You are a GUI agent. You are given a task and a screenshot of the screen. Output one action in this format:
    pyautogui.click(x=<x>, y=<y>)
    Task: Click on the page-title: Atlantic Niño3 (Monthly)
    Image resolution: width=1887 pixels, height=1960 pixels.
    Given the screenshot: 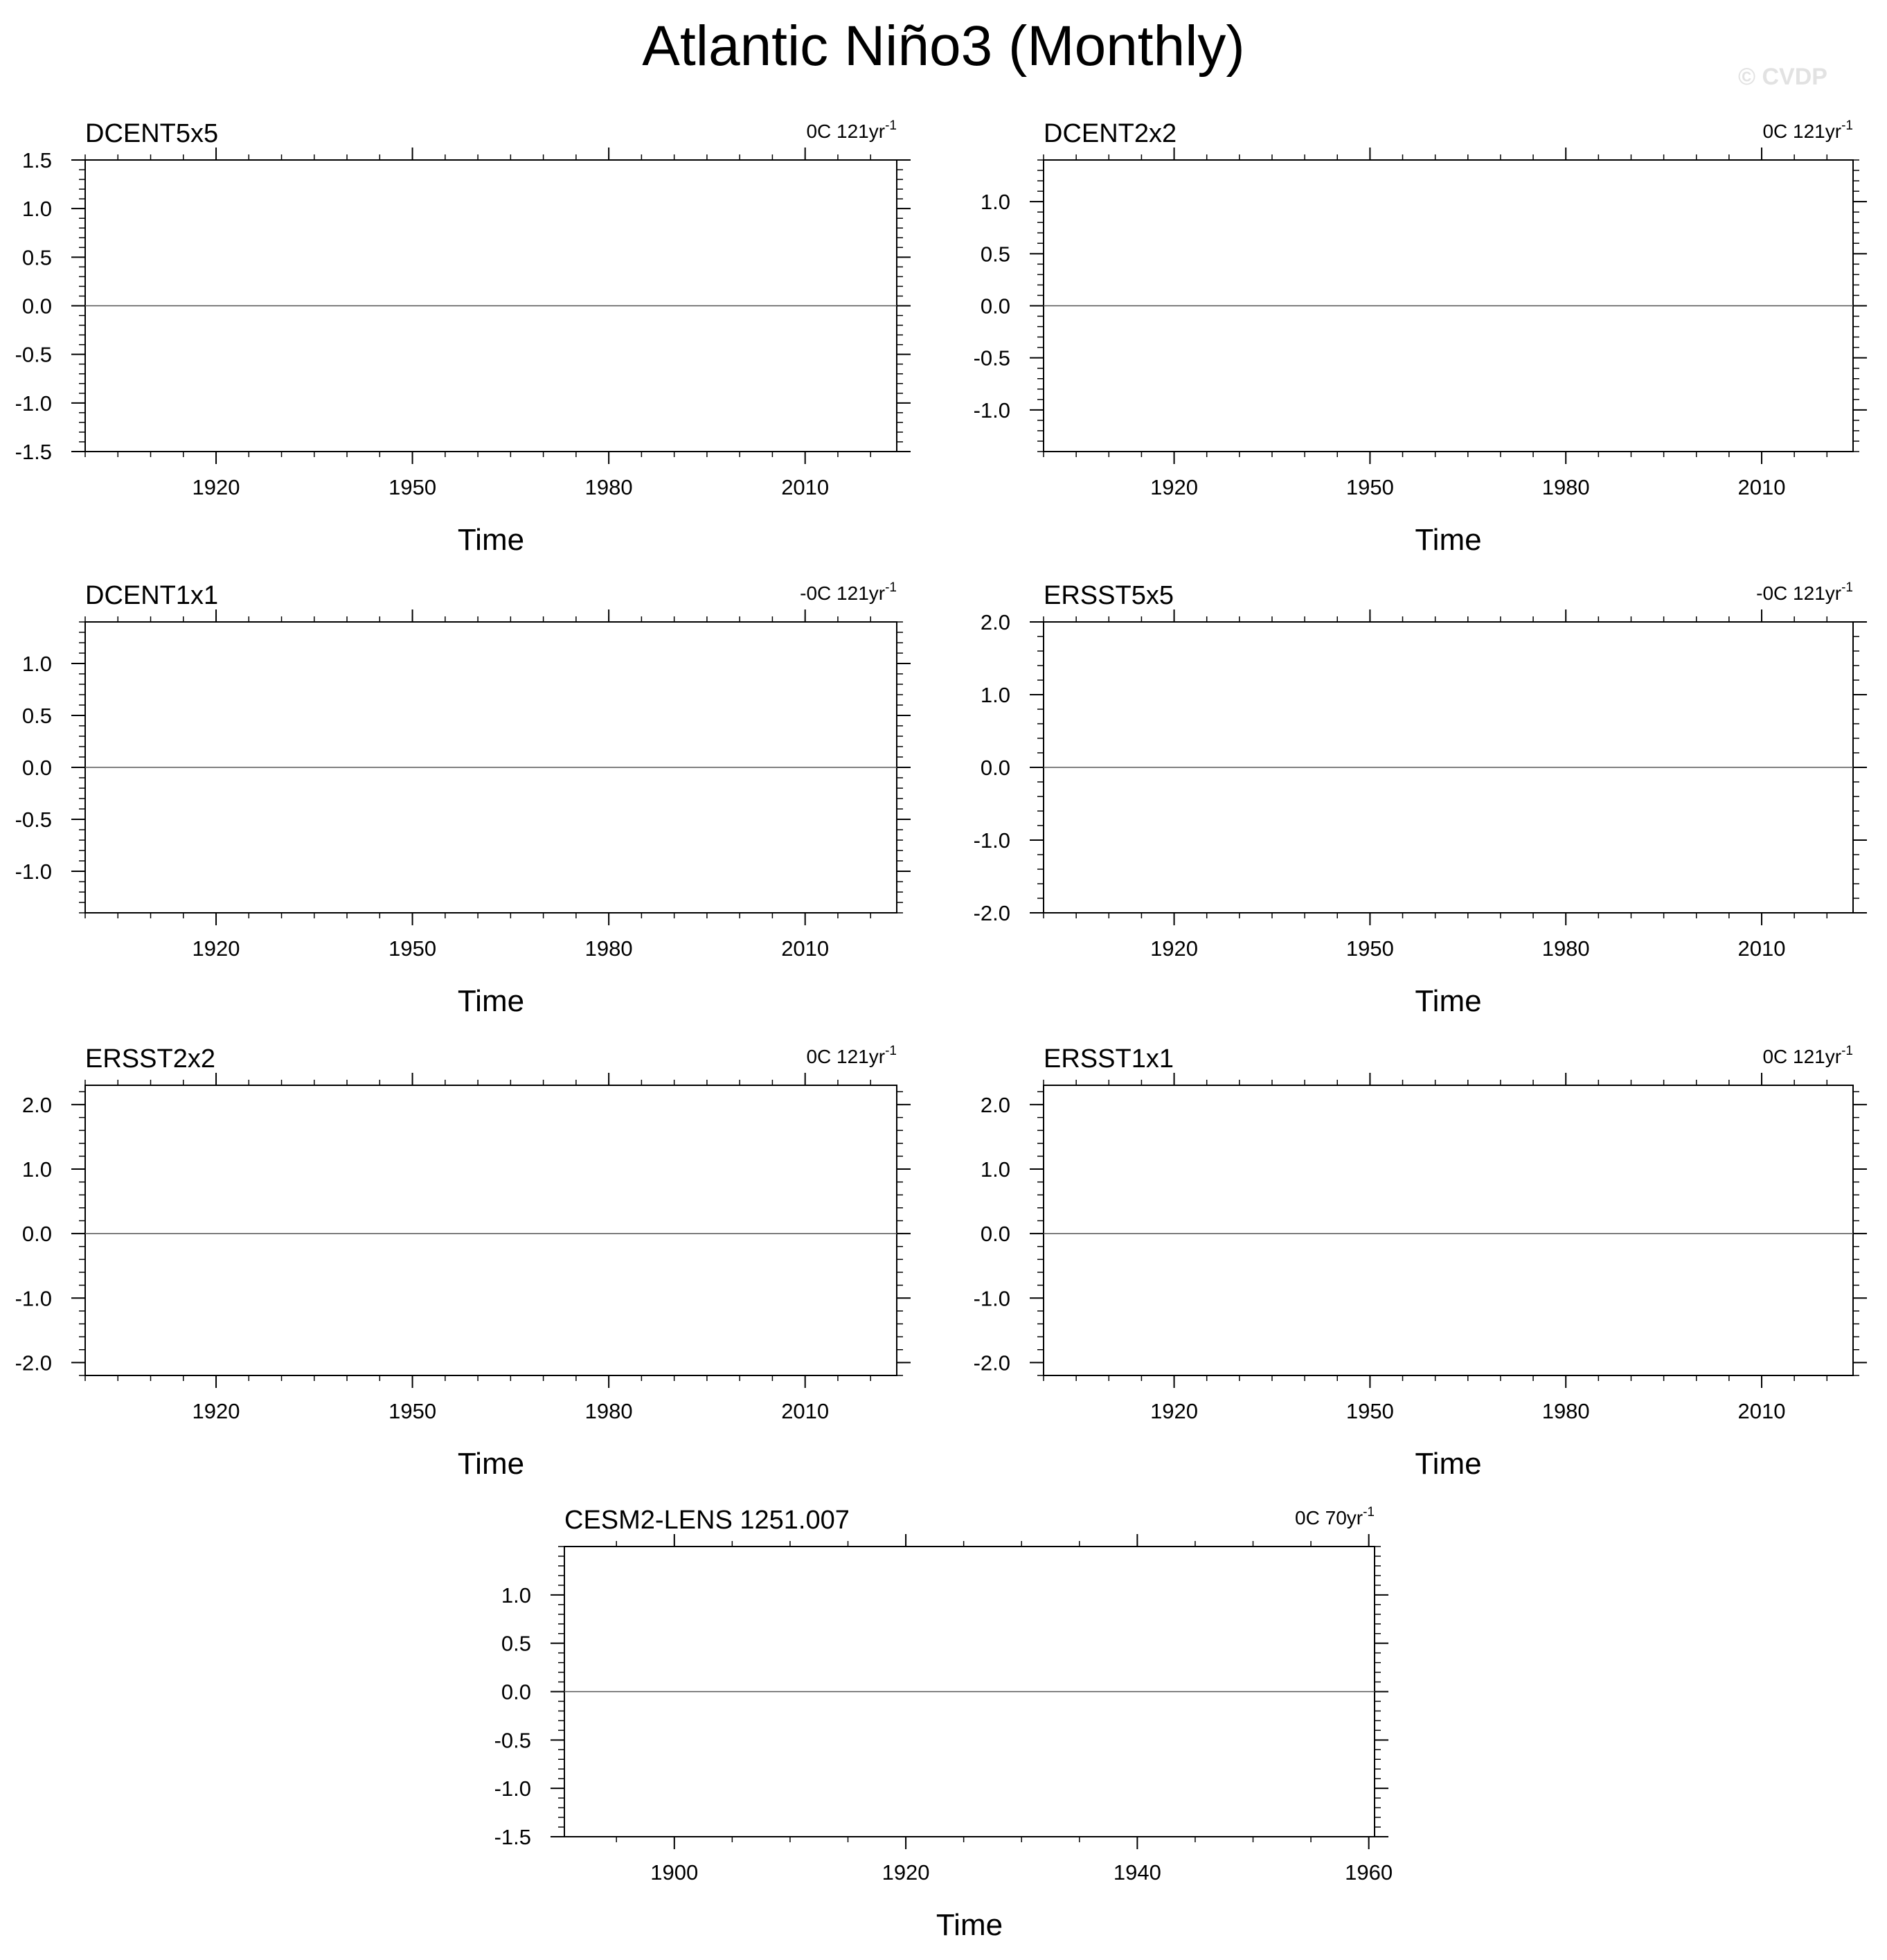 What is the action you would take?
    pyautogui.click(x=943, y=47)
    